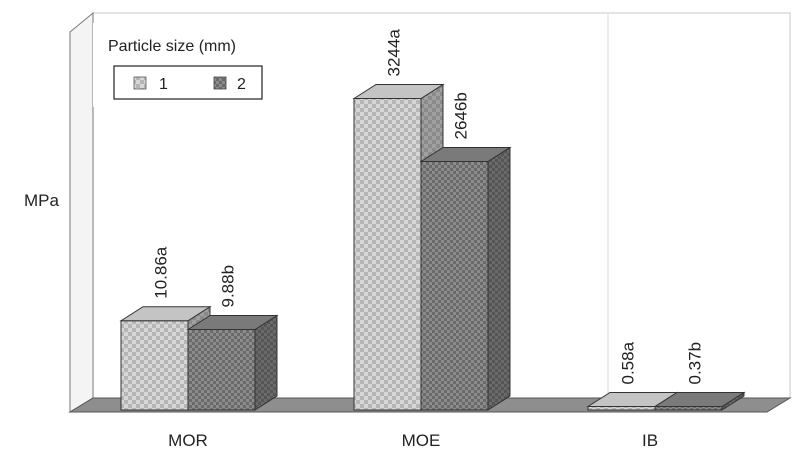  What do you see at coordinates (42, 200) in the screenshot?
I see `y-axis-label: MPa` at bounding box center [42, 200].